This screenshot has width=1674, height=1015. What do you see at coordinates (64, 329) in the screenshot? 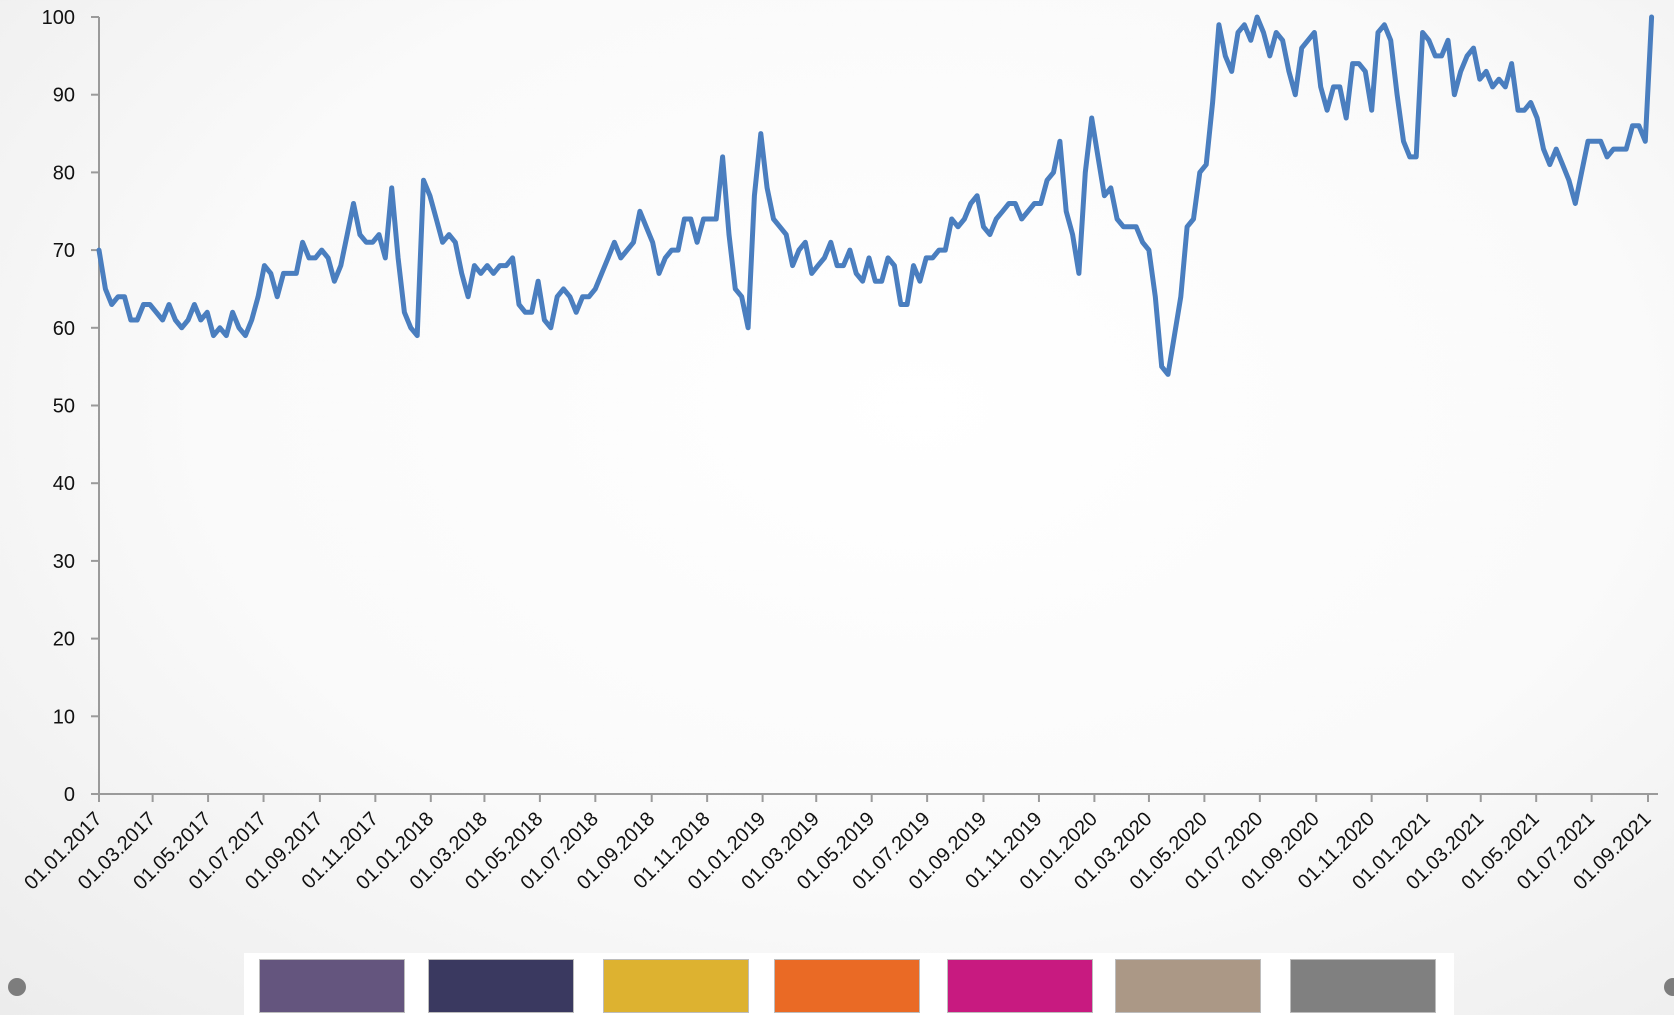
I see `y-tick-label: 60` at bounding box center [64, 329].